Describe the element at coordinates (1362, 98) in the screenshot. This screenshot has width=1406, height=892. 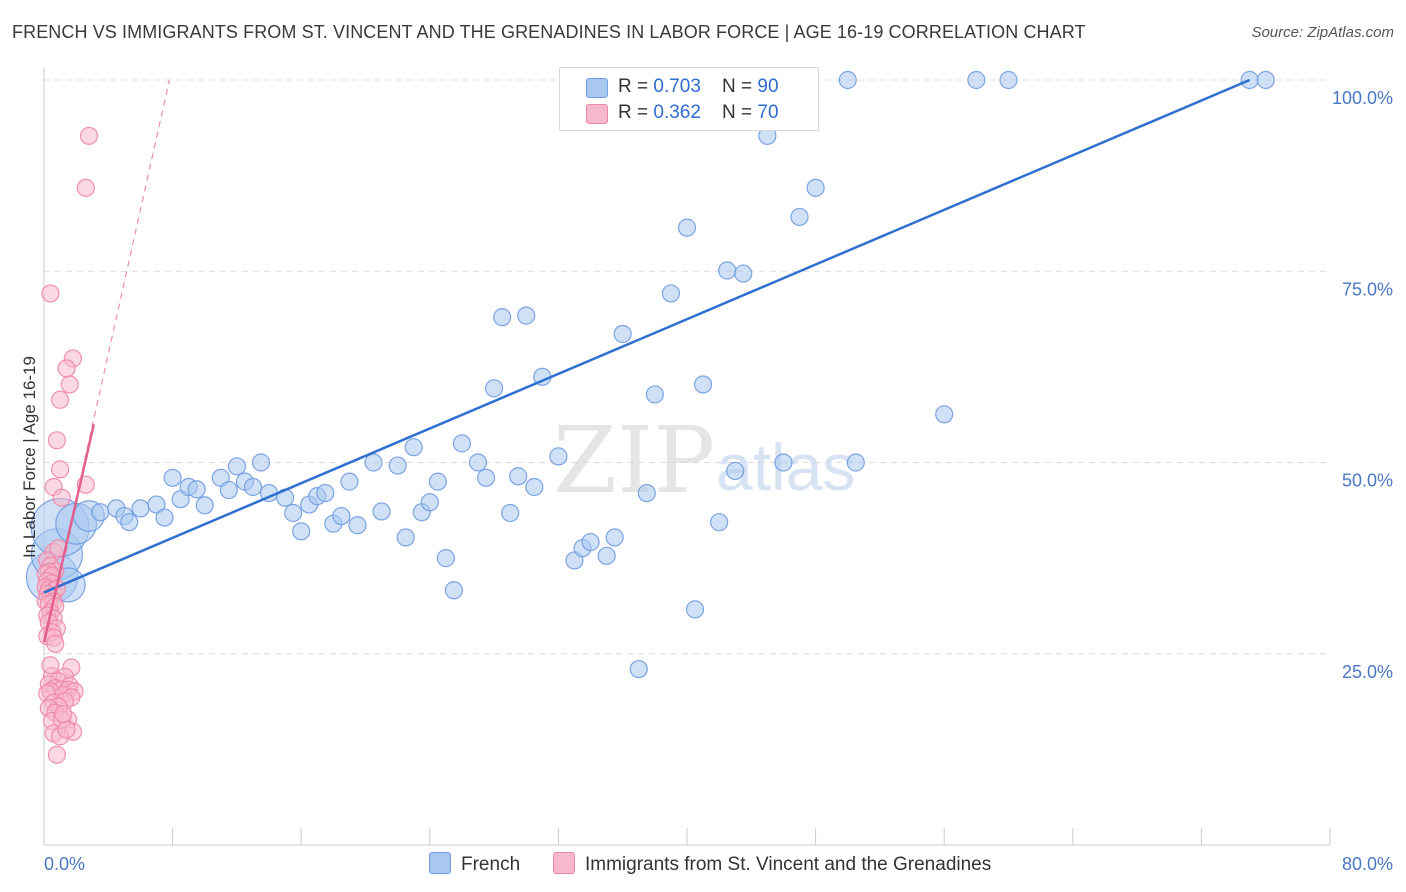
I see `y-tick-label: 100.0%` at that location.